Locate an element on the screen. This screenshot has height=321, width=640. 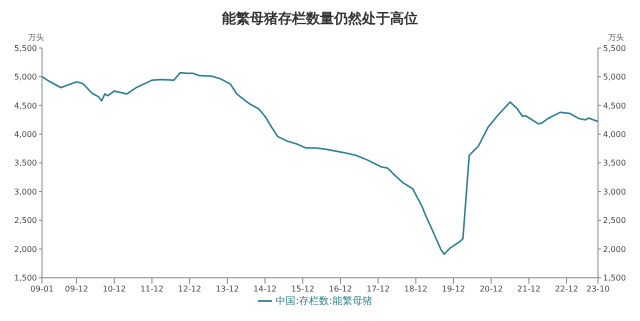
y2-tick-label: 4,500 is located at coordinates (614, 105).